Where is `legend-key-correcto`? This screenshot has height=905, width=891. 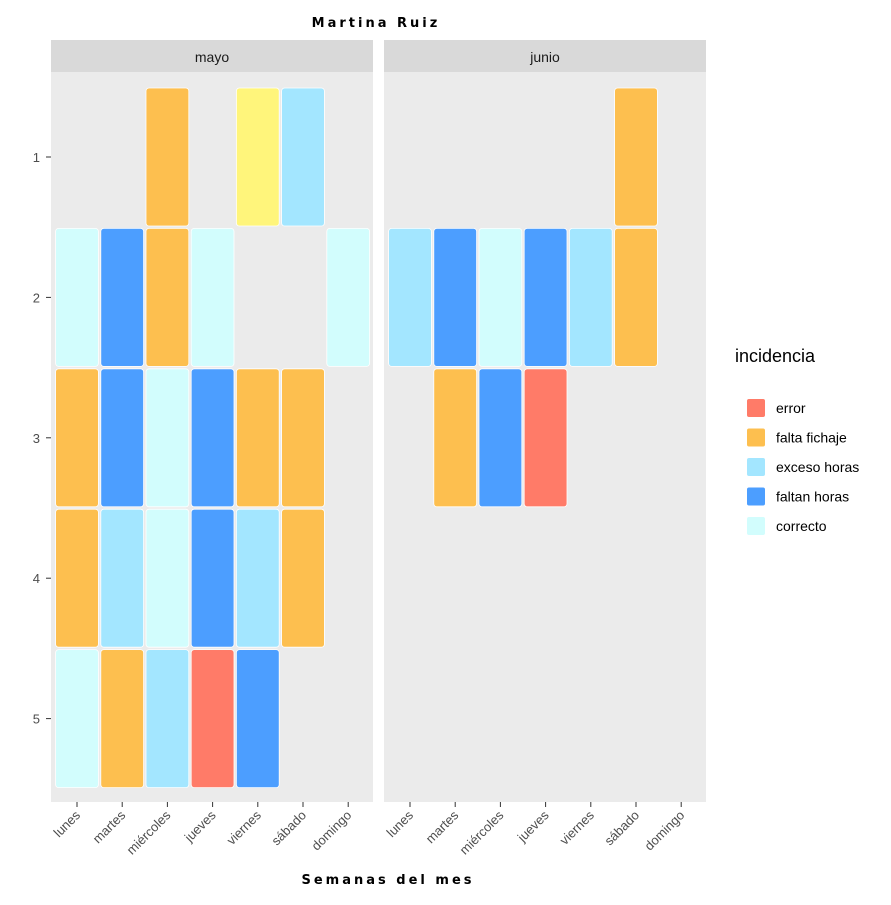
legend-key-correcto is located at coordinates (756, 526).